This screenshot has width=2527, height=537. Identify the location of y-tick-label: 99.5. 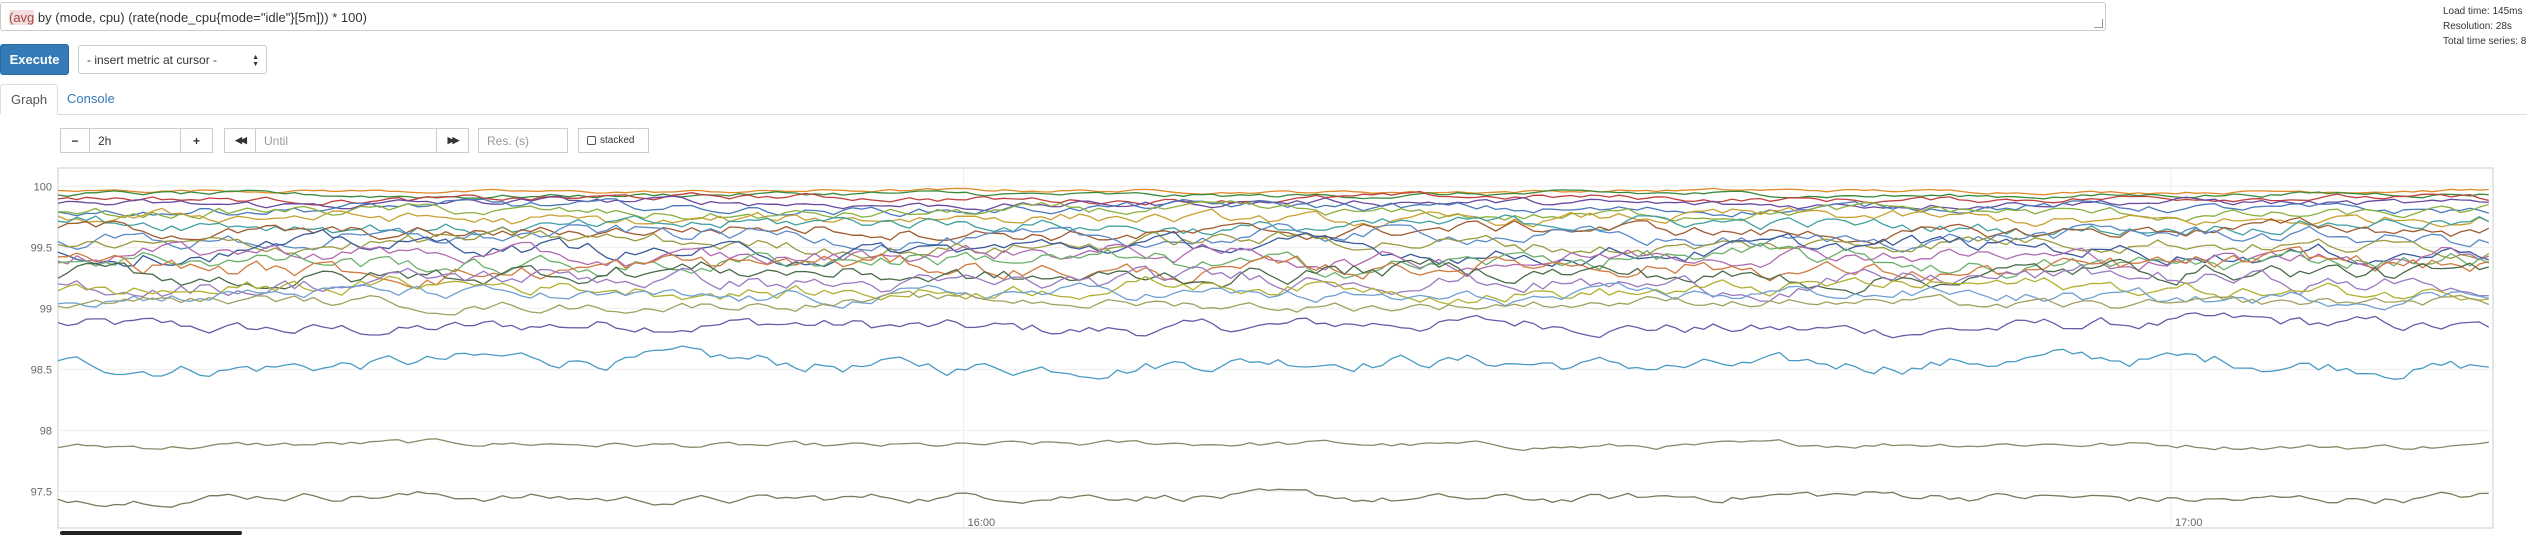
(41, 248).